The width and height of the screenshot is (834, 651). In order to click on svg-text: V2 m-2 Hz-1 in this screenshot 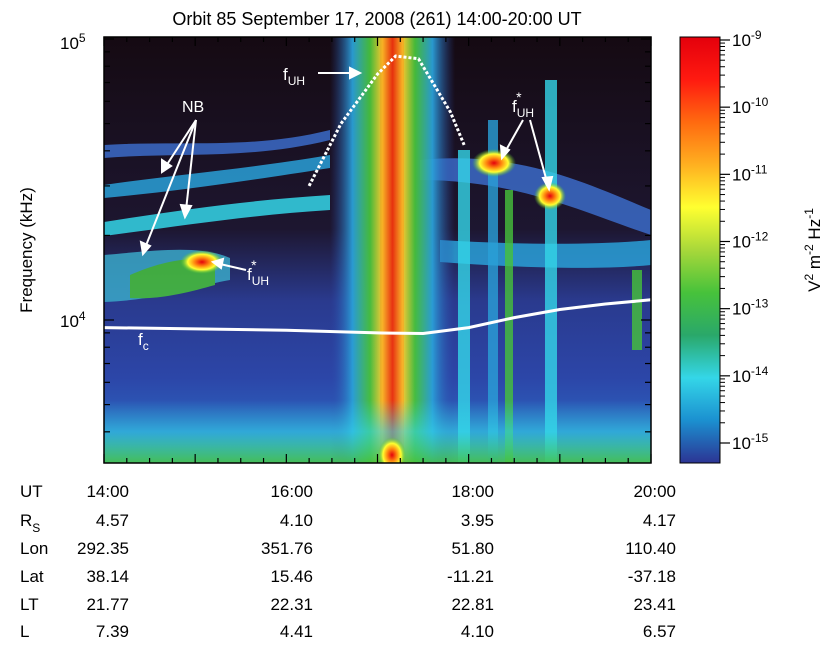, I will do `click(813, 250)`.